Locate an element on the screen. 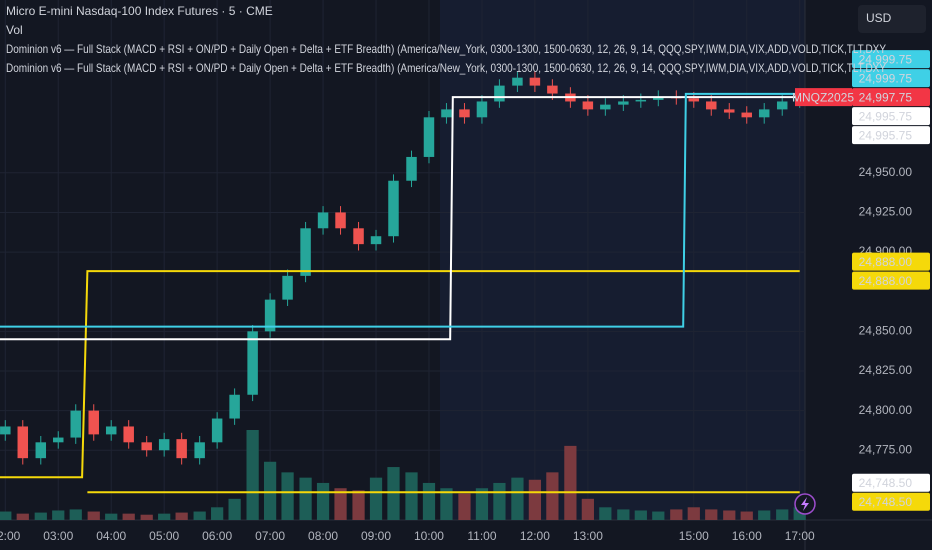  y-tick-label: 24,775.00 is located at coordinates (886, 449).